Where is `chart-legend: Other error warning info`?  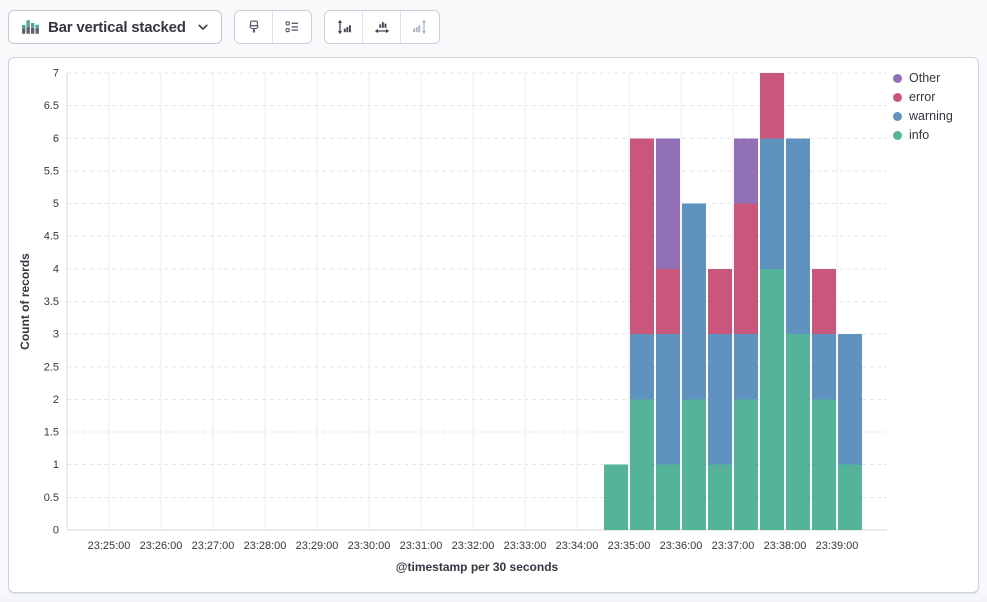
chart-legend: Other error warning info is located at coordinates (923, 106).